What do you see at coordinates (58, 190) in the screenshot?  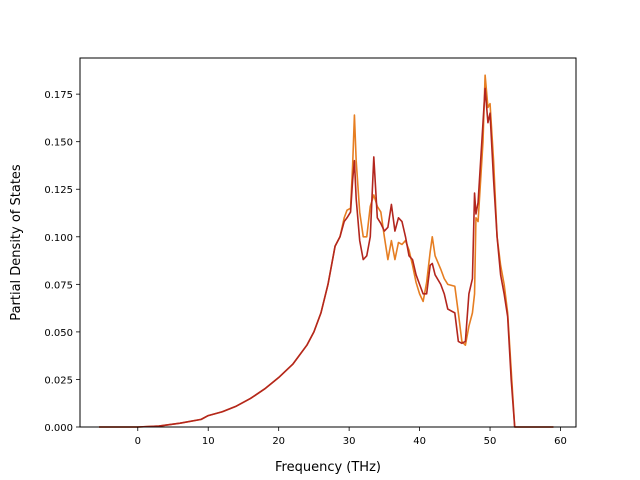 I see `y-tick-label: 0.125` at bounding box center [58, 190].